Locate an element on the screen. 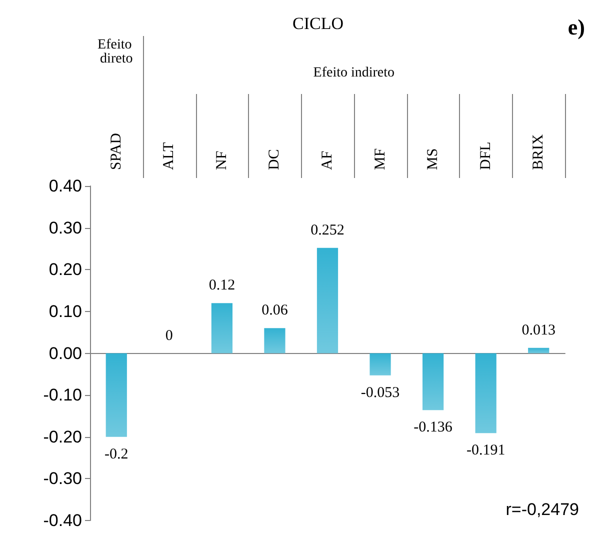 The width and height of the screenshot is (595, 537). y-tick-label: -0.20 is located at coordinates (62, 436).